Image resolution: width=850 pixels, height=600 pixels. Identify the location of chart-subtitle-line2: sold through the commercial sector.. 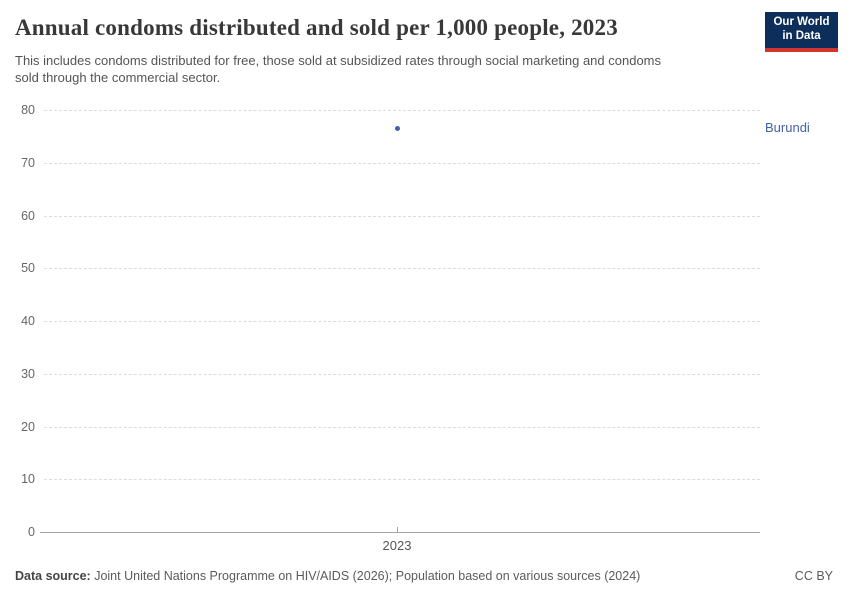
(118, 78).